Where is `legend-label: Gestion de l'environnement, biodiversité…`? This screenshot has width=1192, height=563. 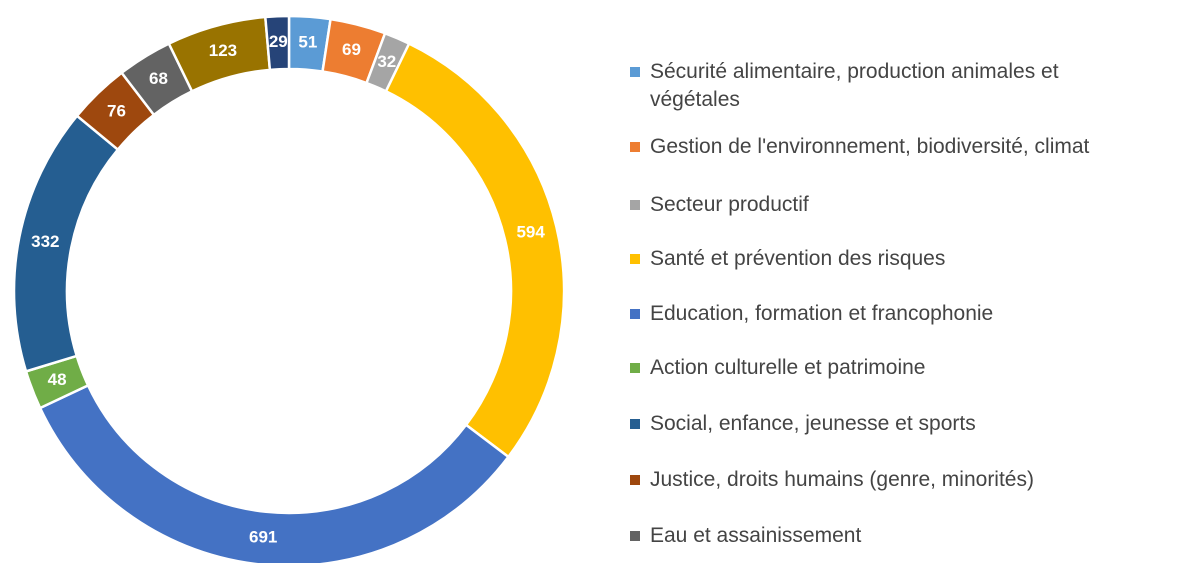 legend-label: Gestion de l'environnement, biodiversité… is located at coordinates (870, 146).